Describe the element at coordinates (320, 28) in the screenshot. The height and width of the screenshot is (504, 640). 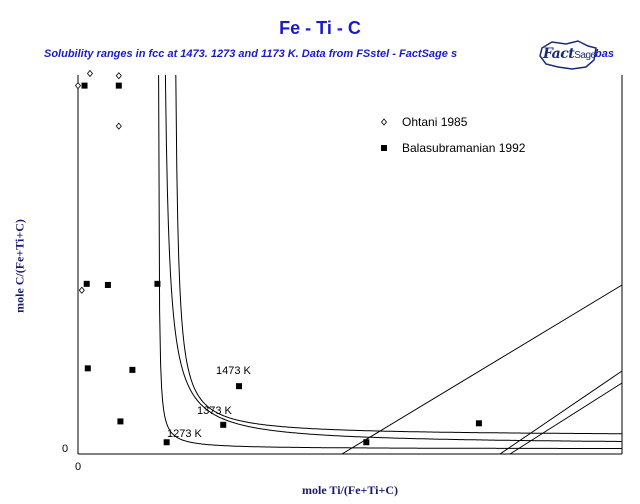
I see `chart-title: Fe - Ti - C` at that location.